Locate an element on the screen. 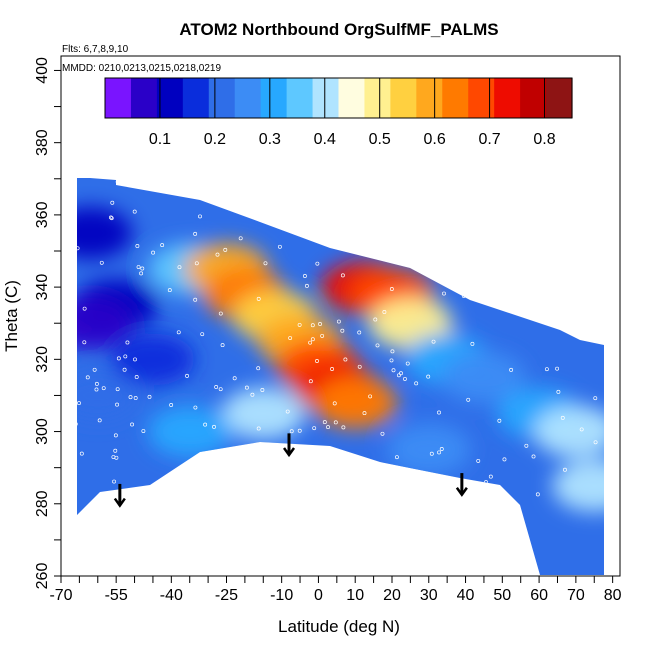  x-tick-label: -25 is located at coordinates (226, 595).